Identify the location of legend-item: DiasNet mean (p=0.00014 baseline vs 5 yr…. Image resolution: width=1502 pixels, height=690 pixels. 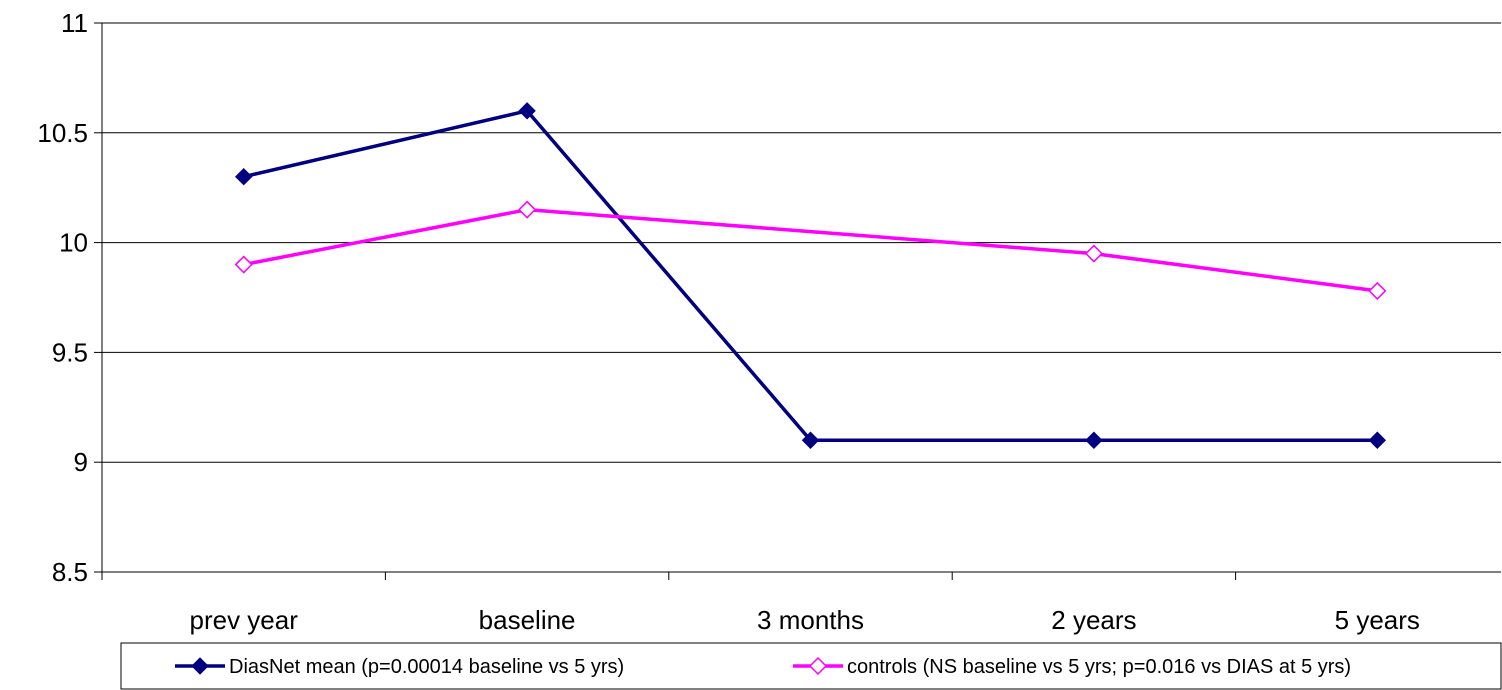
(399, 667).